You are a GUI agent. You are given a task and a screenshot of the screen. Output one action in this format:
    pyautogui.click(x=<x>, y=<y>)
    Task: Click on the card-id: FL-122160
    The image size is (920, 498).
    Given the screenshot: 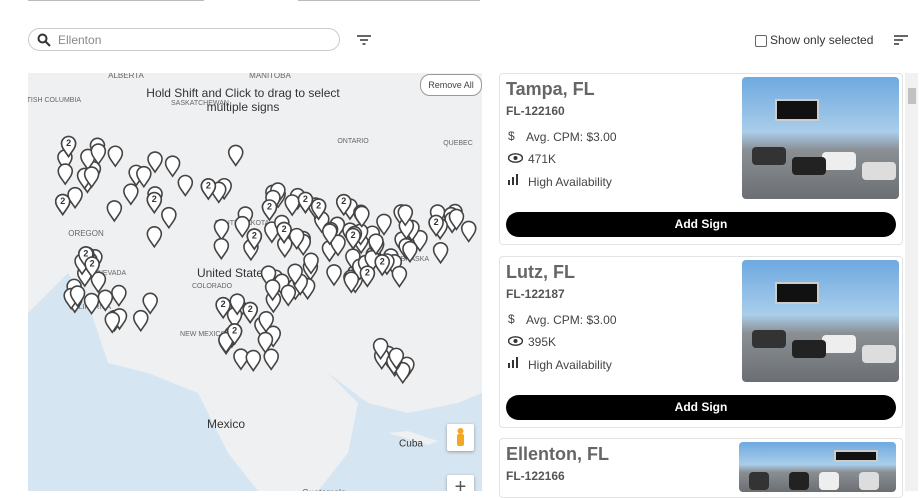 What is the action you would take?
    pyautogui.click(x=535, y=111)
    